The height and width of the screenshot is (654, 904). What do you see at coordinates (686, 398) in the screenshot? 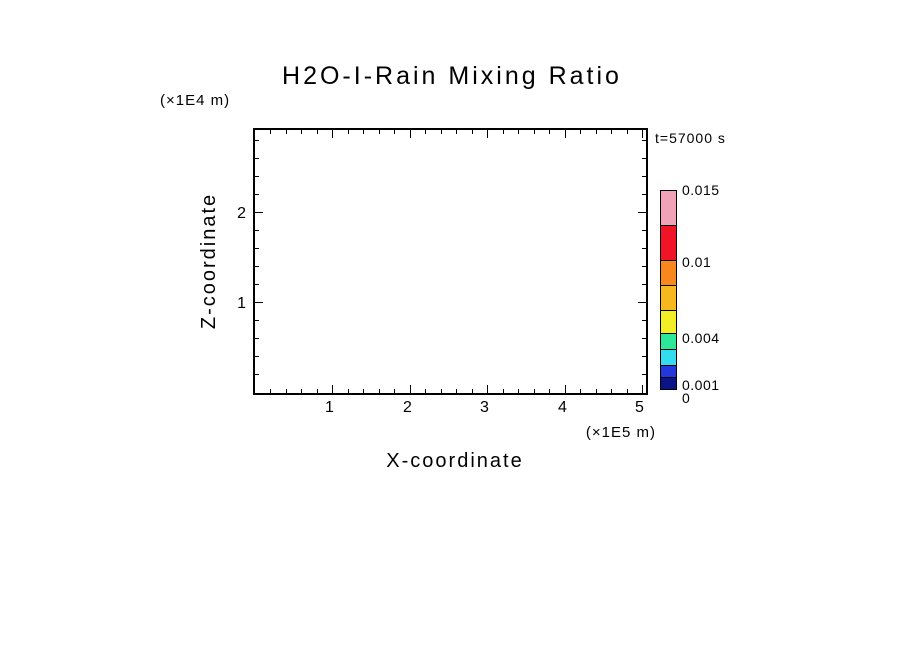
I see `colorbar-tick-label: 0` at bounding box center [686, 398].